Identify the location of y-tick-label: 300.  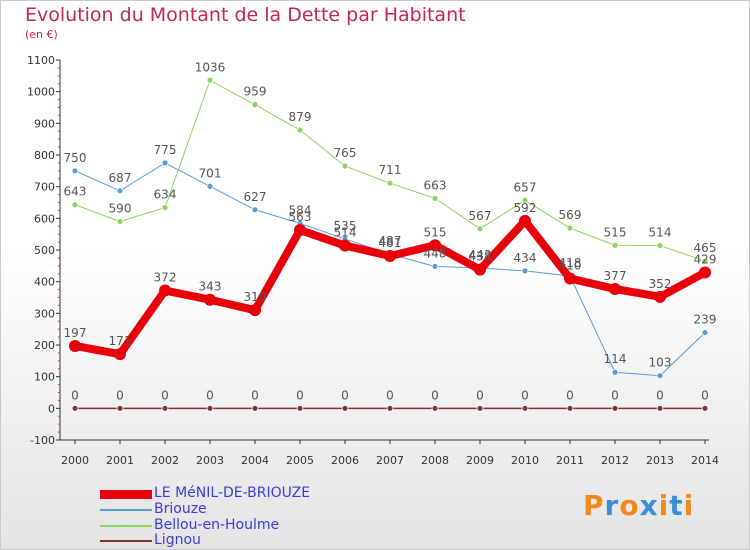
(44, 313).